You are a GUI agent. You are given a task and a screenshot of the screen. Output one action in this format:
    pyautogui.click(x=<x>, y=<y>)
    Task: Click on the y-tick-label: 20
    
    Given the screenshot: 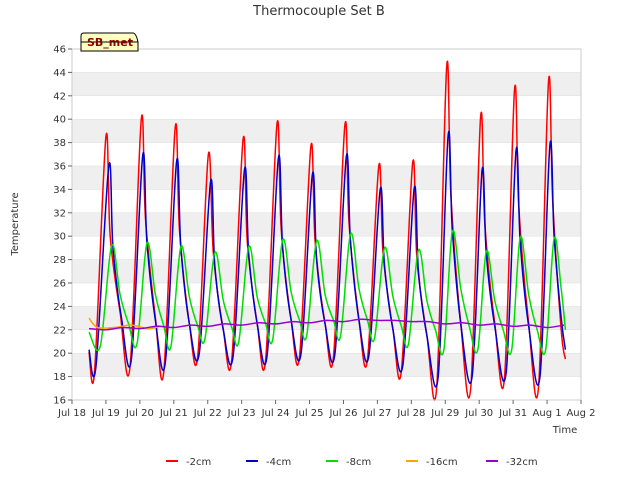 What is the action you would take?
    pyautogui.click(x=59, y=354)
    